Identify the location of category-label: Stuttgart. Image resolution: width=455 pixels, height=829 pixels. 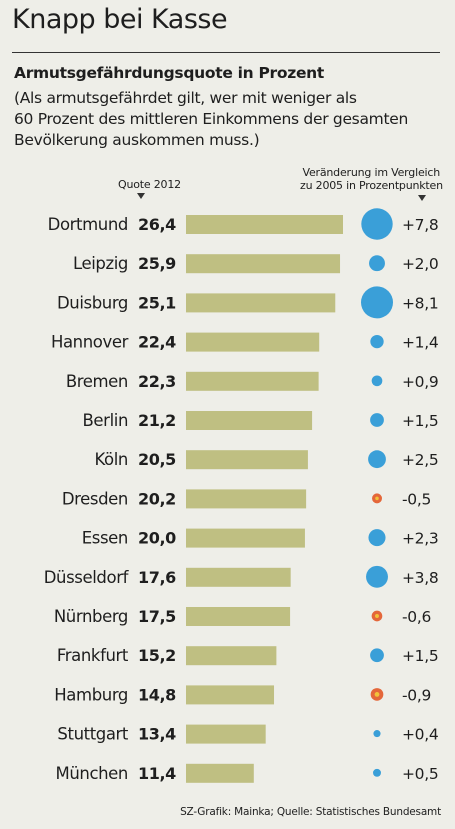
(93, 734).